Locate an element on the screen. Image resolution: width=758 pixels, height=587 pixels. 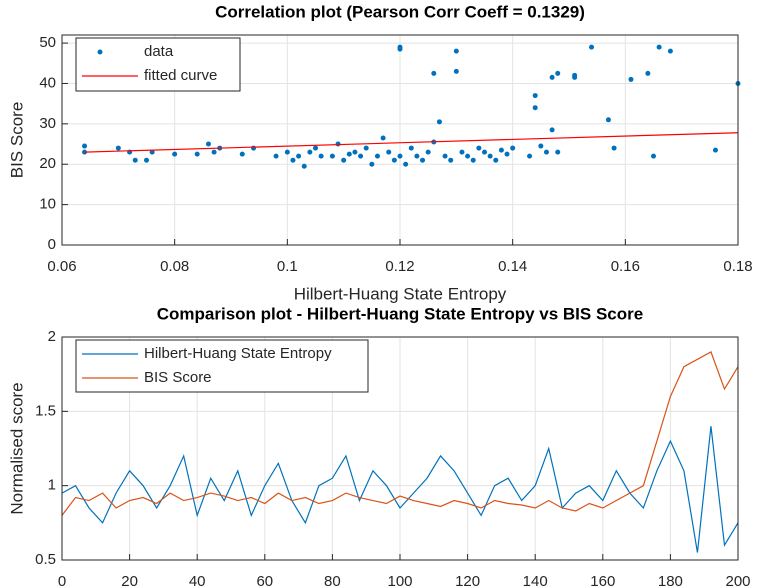
x-tick-label: 140 is located at coordinates (535, 580).